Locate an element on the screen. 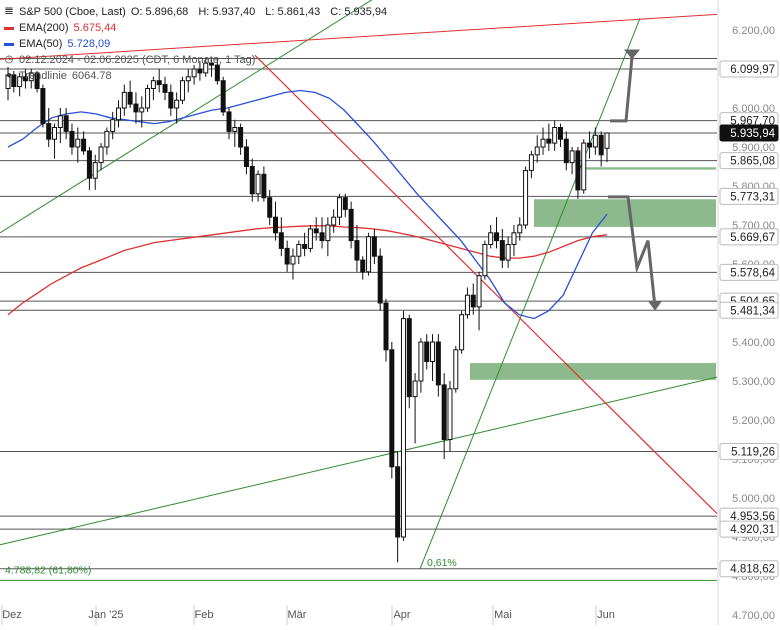 The height and width of the screenshot is (630, 780). price-level-label: 5.481,34 is located at coordinates (752, 311).